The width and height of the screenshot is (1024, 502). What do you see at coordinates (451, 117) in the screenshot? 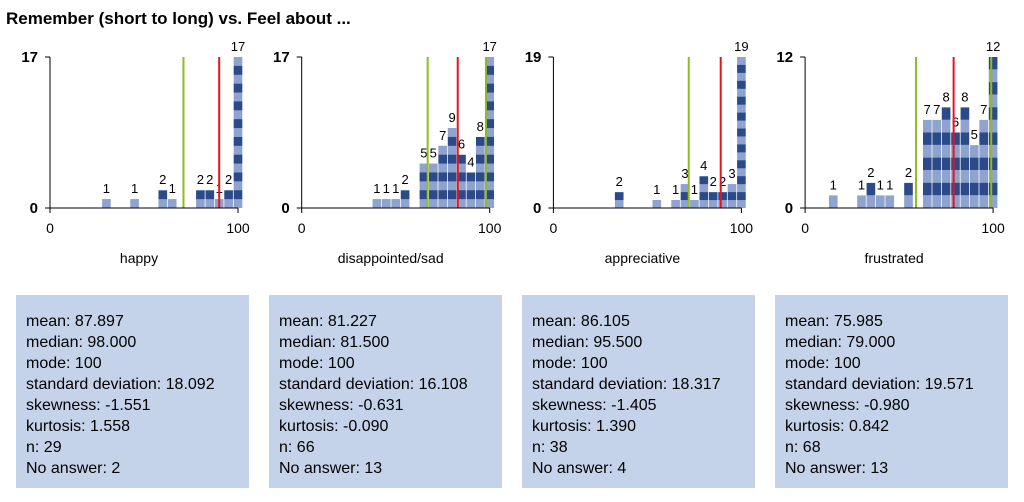
I see `value-label: 9` at bounding box center [451, 117].